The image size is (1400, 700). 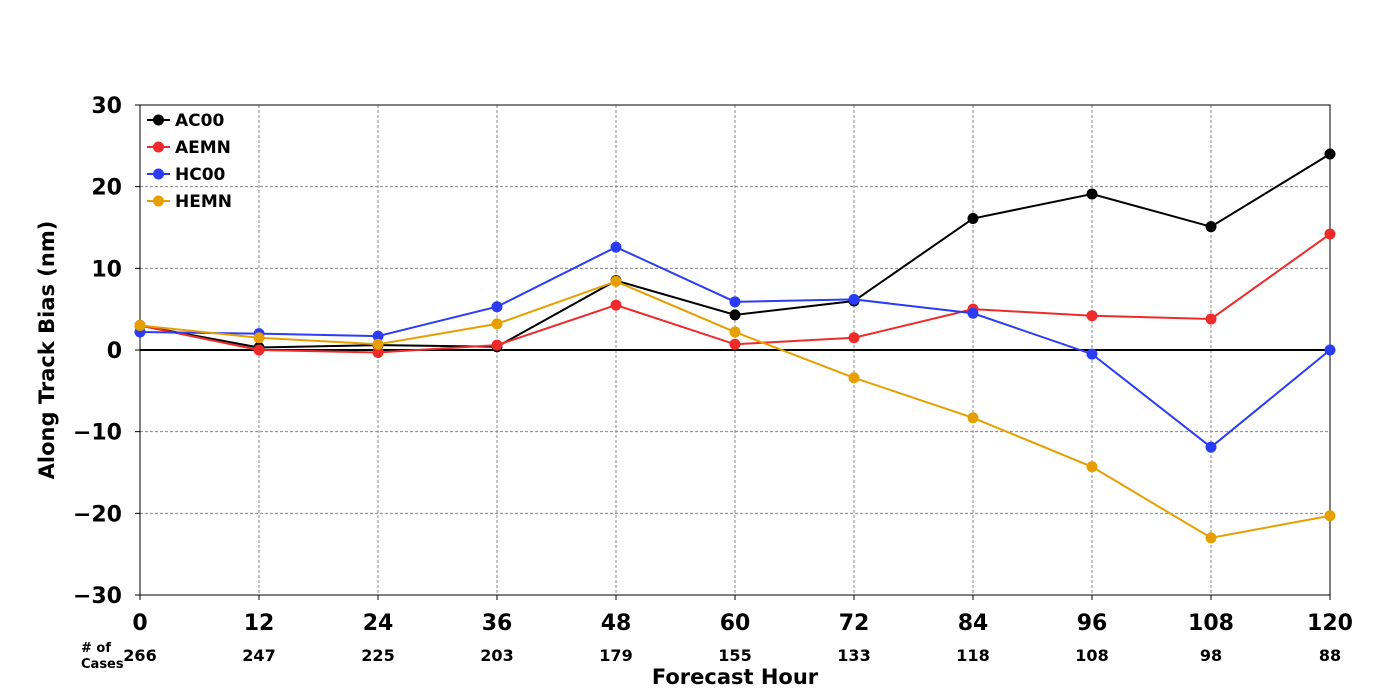 I want to click on cases-value: 118, so click(x=972, y=655).